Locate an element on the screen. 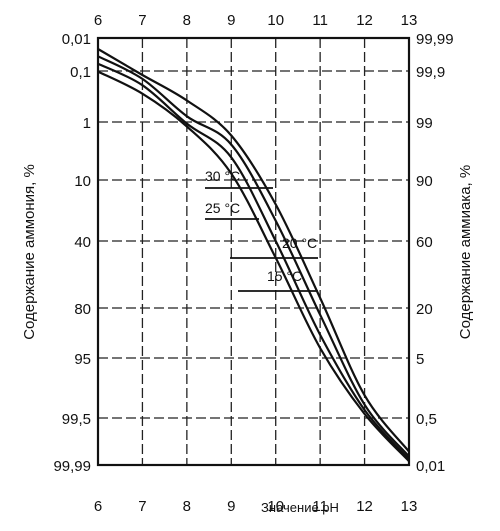 Image resolution: width=500 pixels, height=531 pixels. y-tick-label-right: 99,9 is located at coordinates (430, 72).